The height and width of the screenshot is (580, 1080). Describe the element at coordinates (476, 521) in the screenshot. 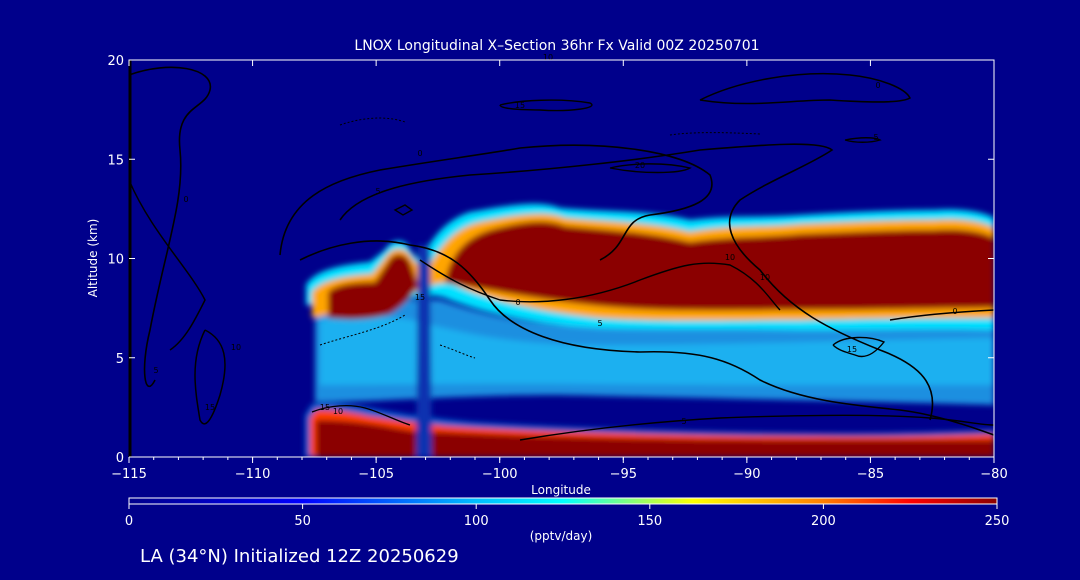

I see `colorbar-tick-label: 100` at that location.